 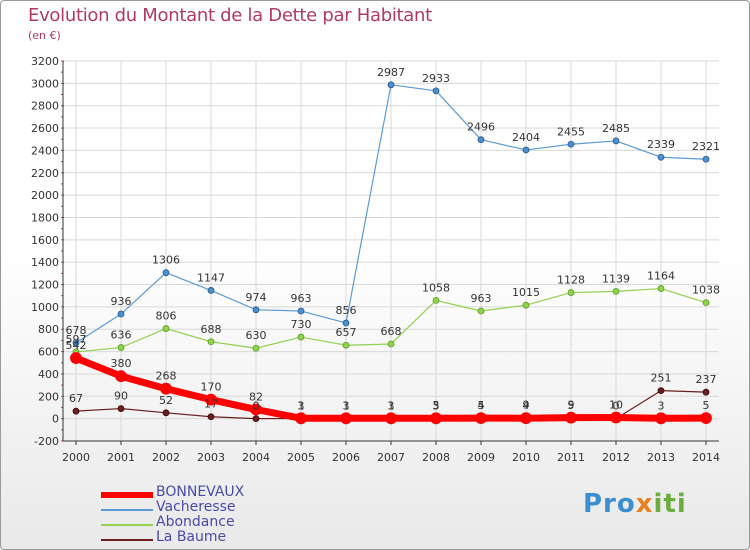 What do you see at coordinates (256, 406) in the screenshot?
I see `data-label-la-baume: 0` at bounding box center [256, 406].